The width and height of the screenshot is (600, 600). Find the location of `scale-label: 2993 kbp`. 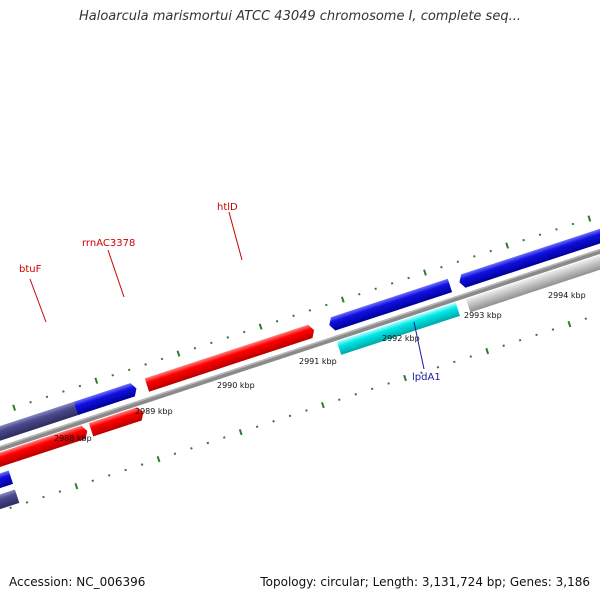

scale-label: 2993 kbp is located at coordinates (483, 315).